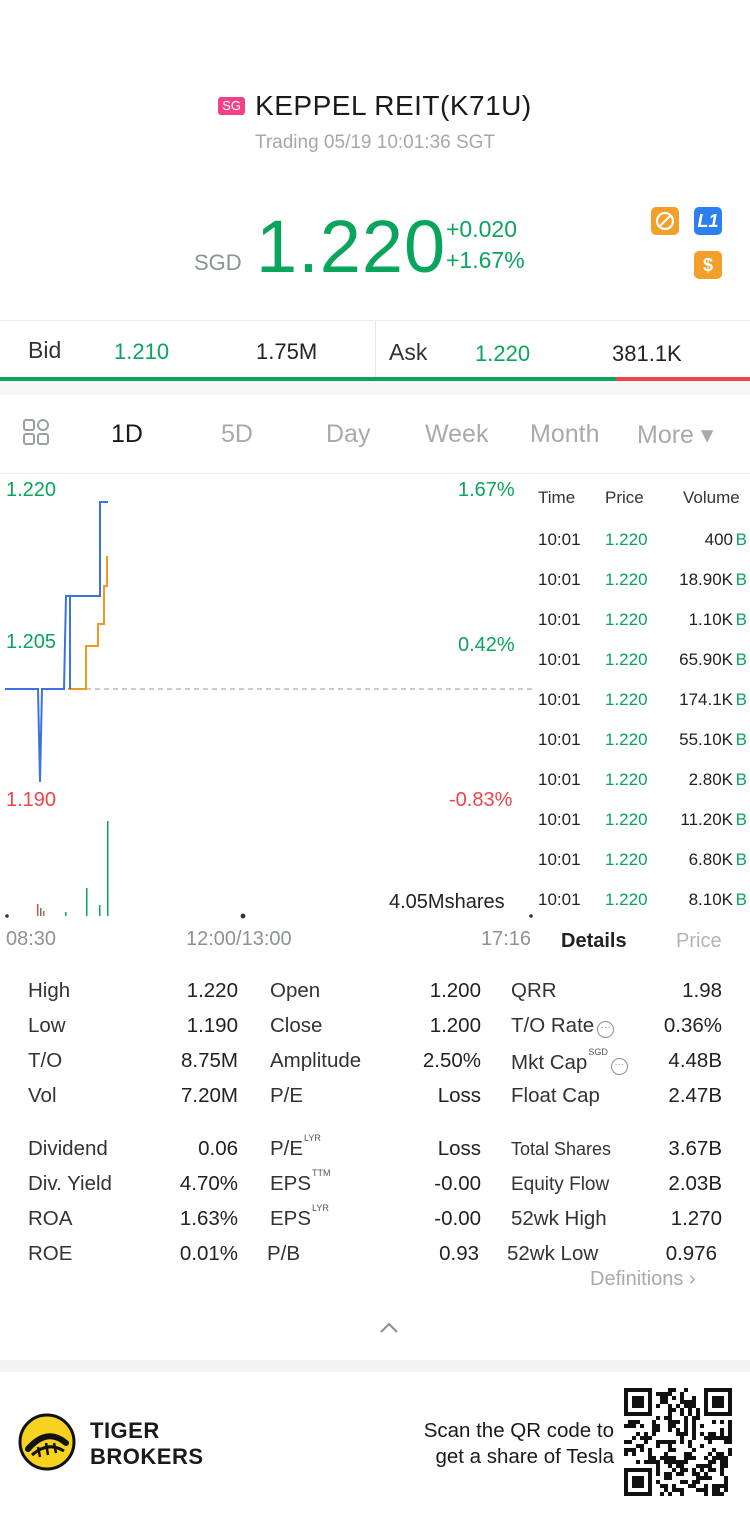  What do you see at coordinates (642, 790) in the screenshot?
I see `trade-row: 10:01 1.220 2.80K B` at bounding box center [642, 790].